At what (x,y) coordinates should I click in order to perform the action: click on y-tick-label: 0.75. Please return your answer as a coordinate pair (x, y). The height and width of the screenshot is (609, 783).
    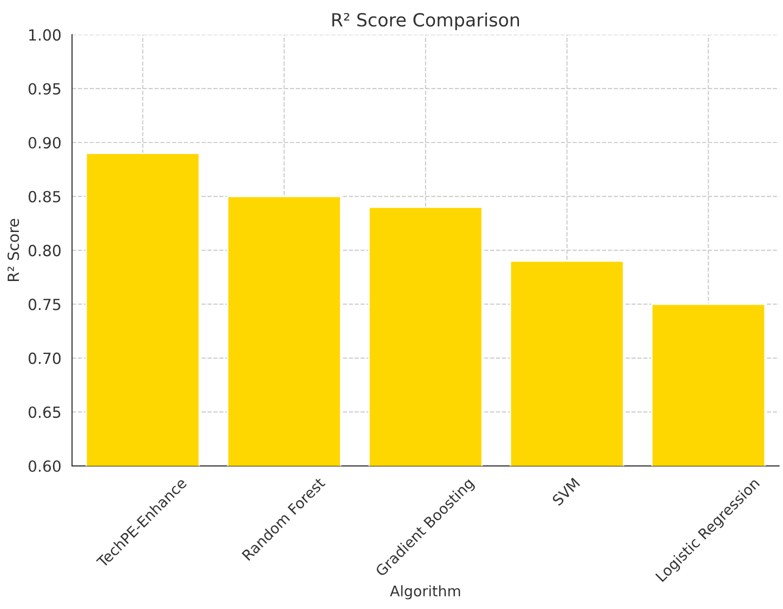
    Looking at the image, I should click on (44, 304).